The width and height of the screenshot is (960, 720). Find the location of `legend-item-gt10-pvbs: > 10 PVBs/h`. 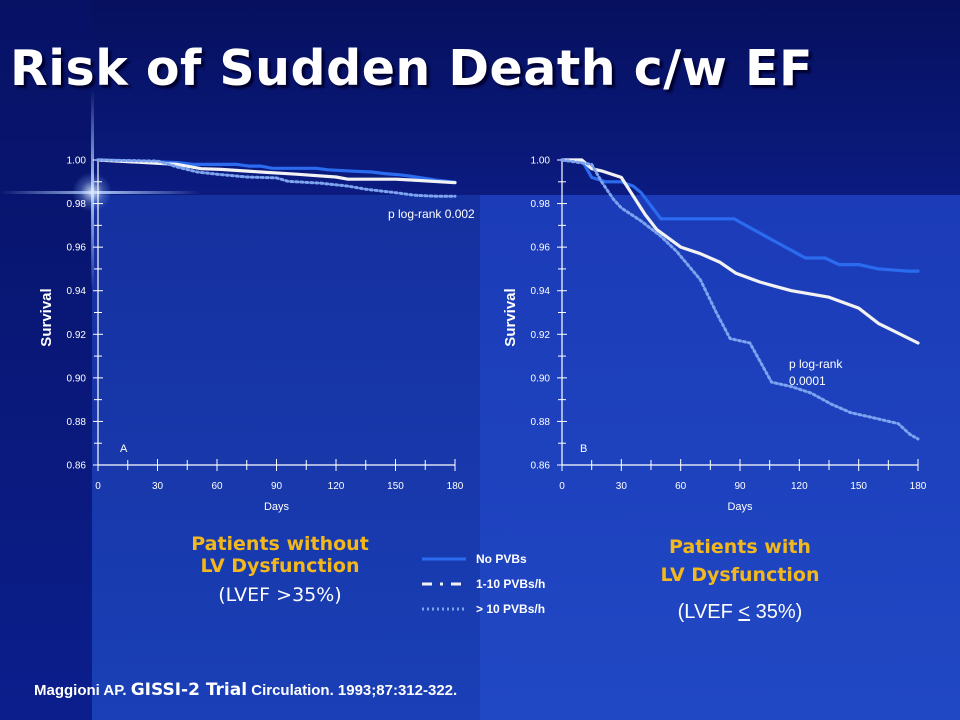

legend-item-gt10-pvbs: > 10 PVBs/h is located at coordinates (483, 609).